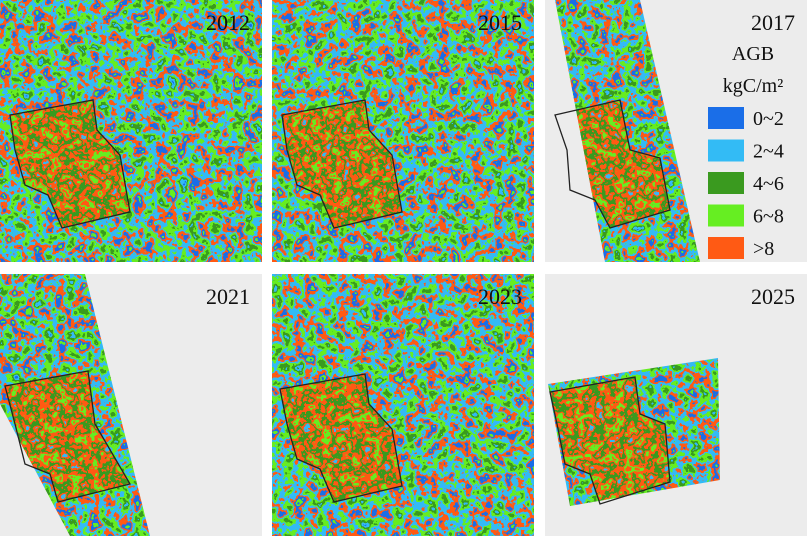  I want to click on legend: AGB kgC/m² 0~2 2~4 4~6 6~8 >8, so click(746, 151).